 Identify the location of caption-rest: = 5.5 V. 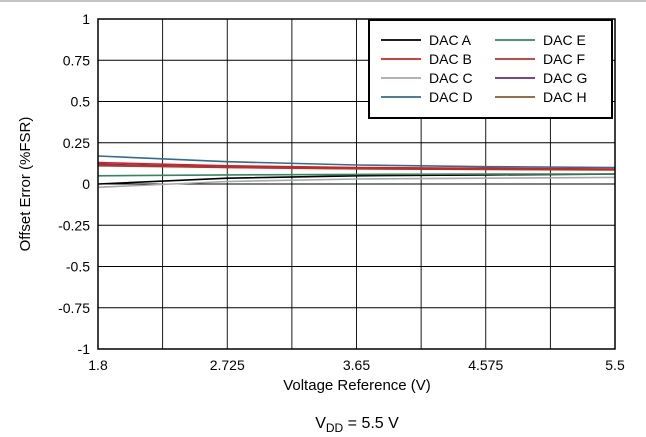
(371, 423).